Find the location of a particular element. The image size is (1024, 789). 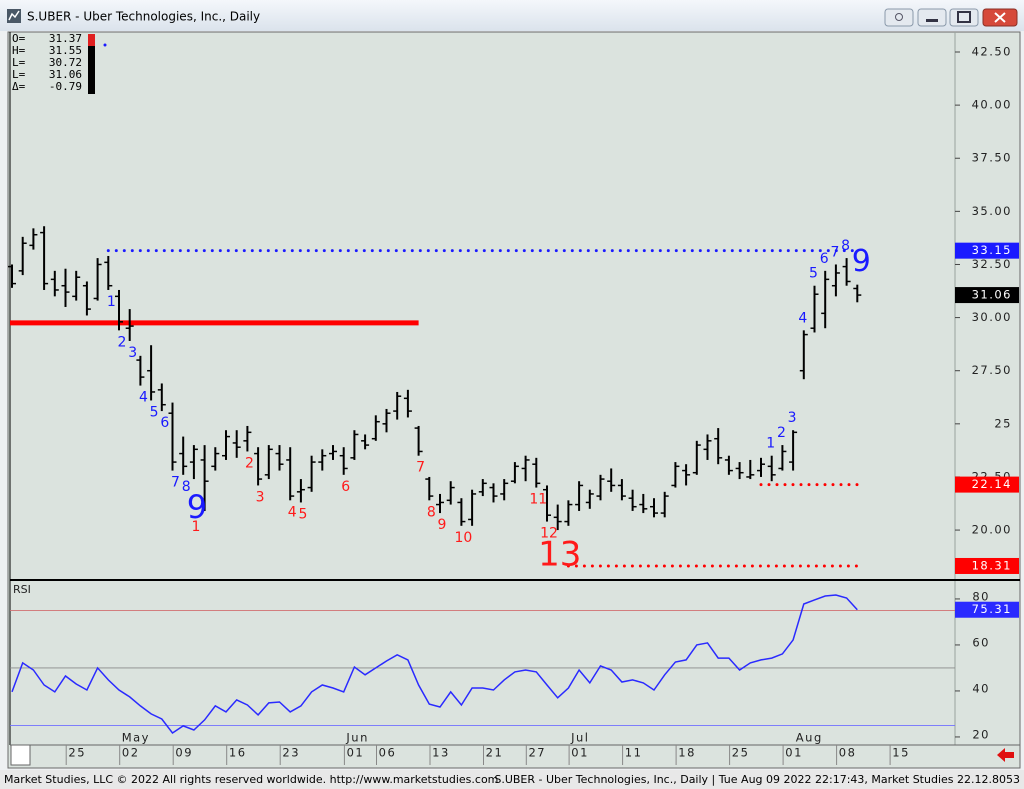

readout-bar-top is located at coordinates (91, 40).